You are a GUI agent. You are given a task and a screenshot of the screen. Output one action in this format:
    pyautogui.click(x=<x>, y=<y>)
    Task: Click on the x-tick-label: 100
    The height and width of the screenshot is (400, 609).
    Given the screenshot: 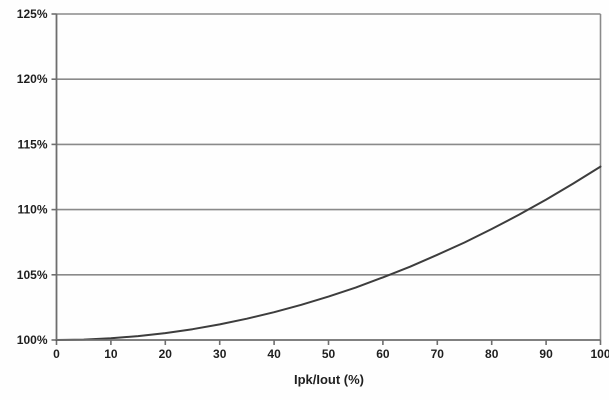 What is the action you would take?
    pyautogui.click(x=599, y=354)
    